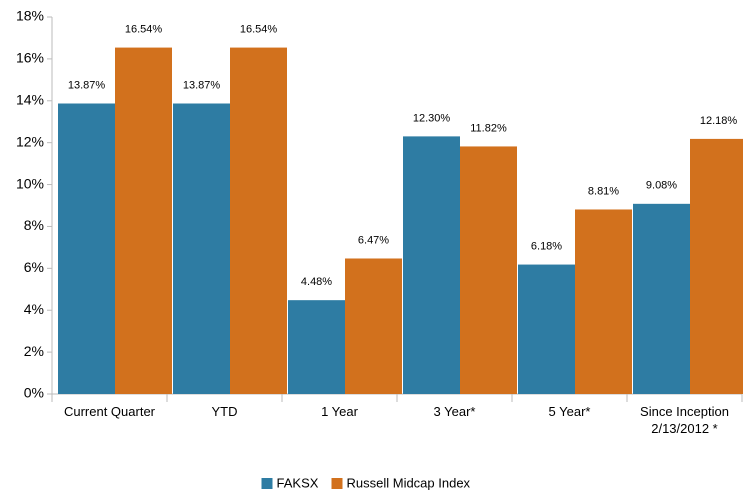  Describe the element at coordinates (454, 411) in the screenshot. I see `x-tick-label: 3 Year*` at that location.